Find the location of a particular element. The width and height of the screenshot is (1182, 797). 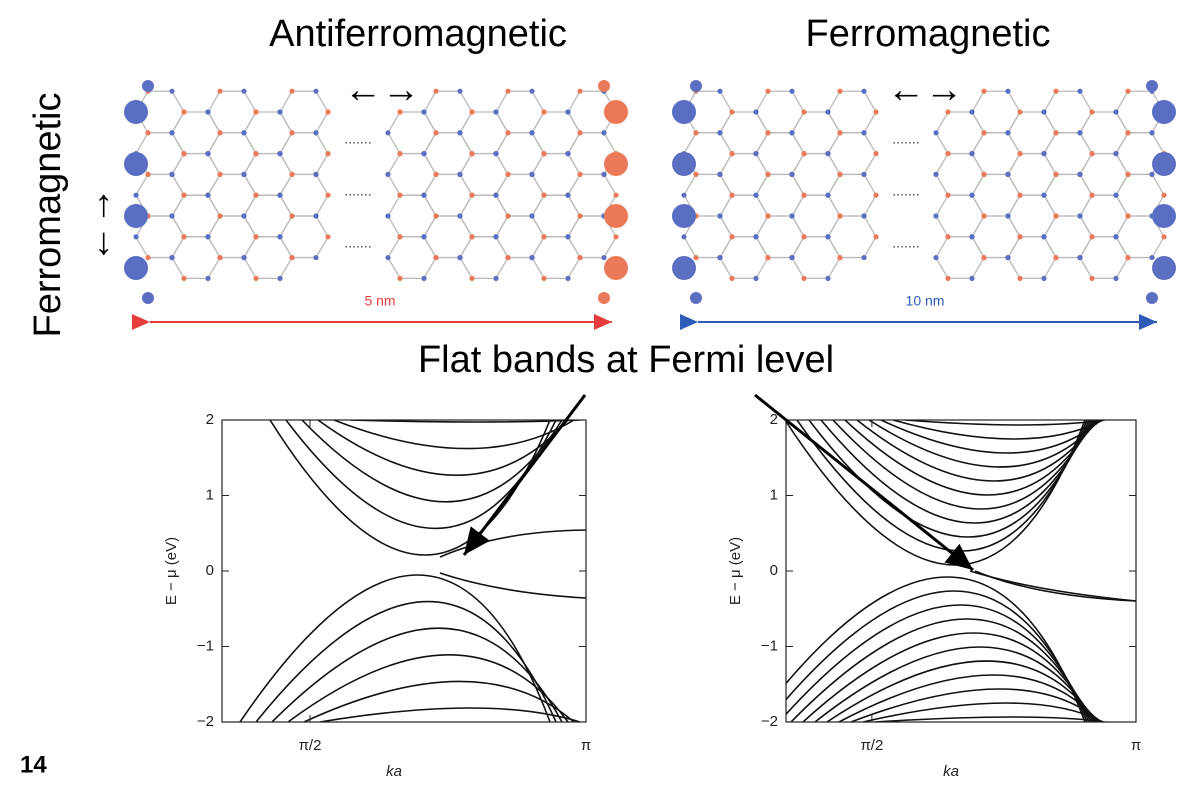

x-axis-label: ka is located at coordinates (394, 771).